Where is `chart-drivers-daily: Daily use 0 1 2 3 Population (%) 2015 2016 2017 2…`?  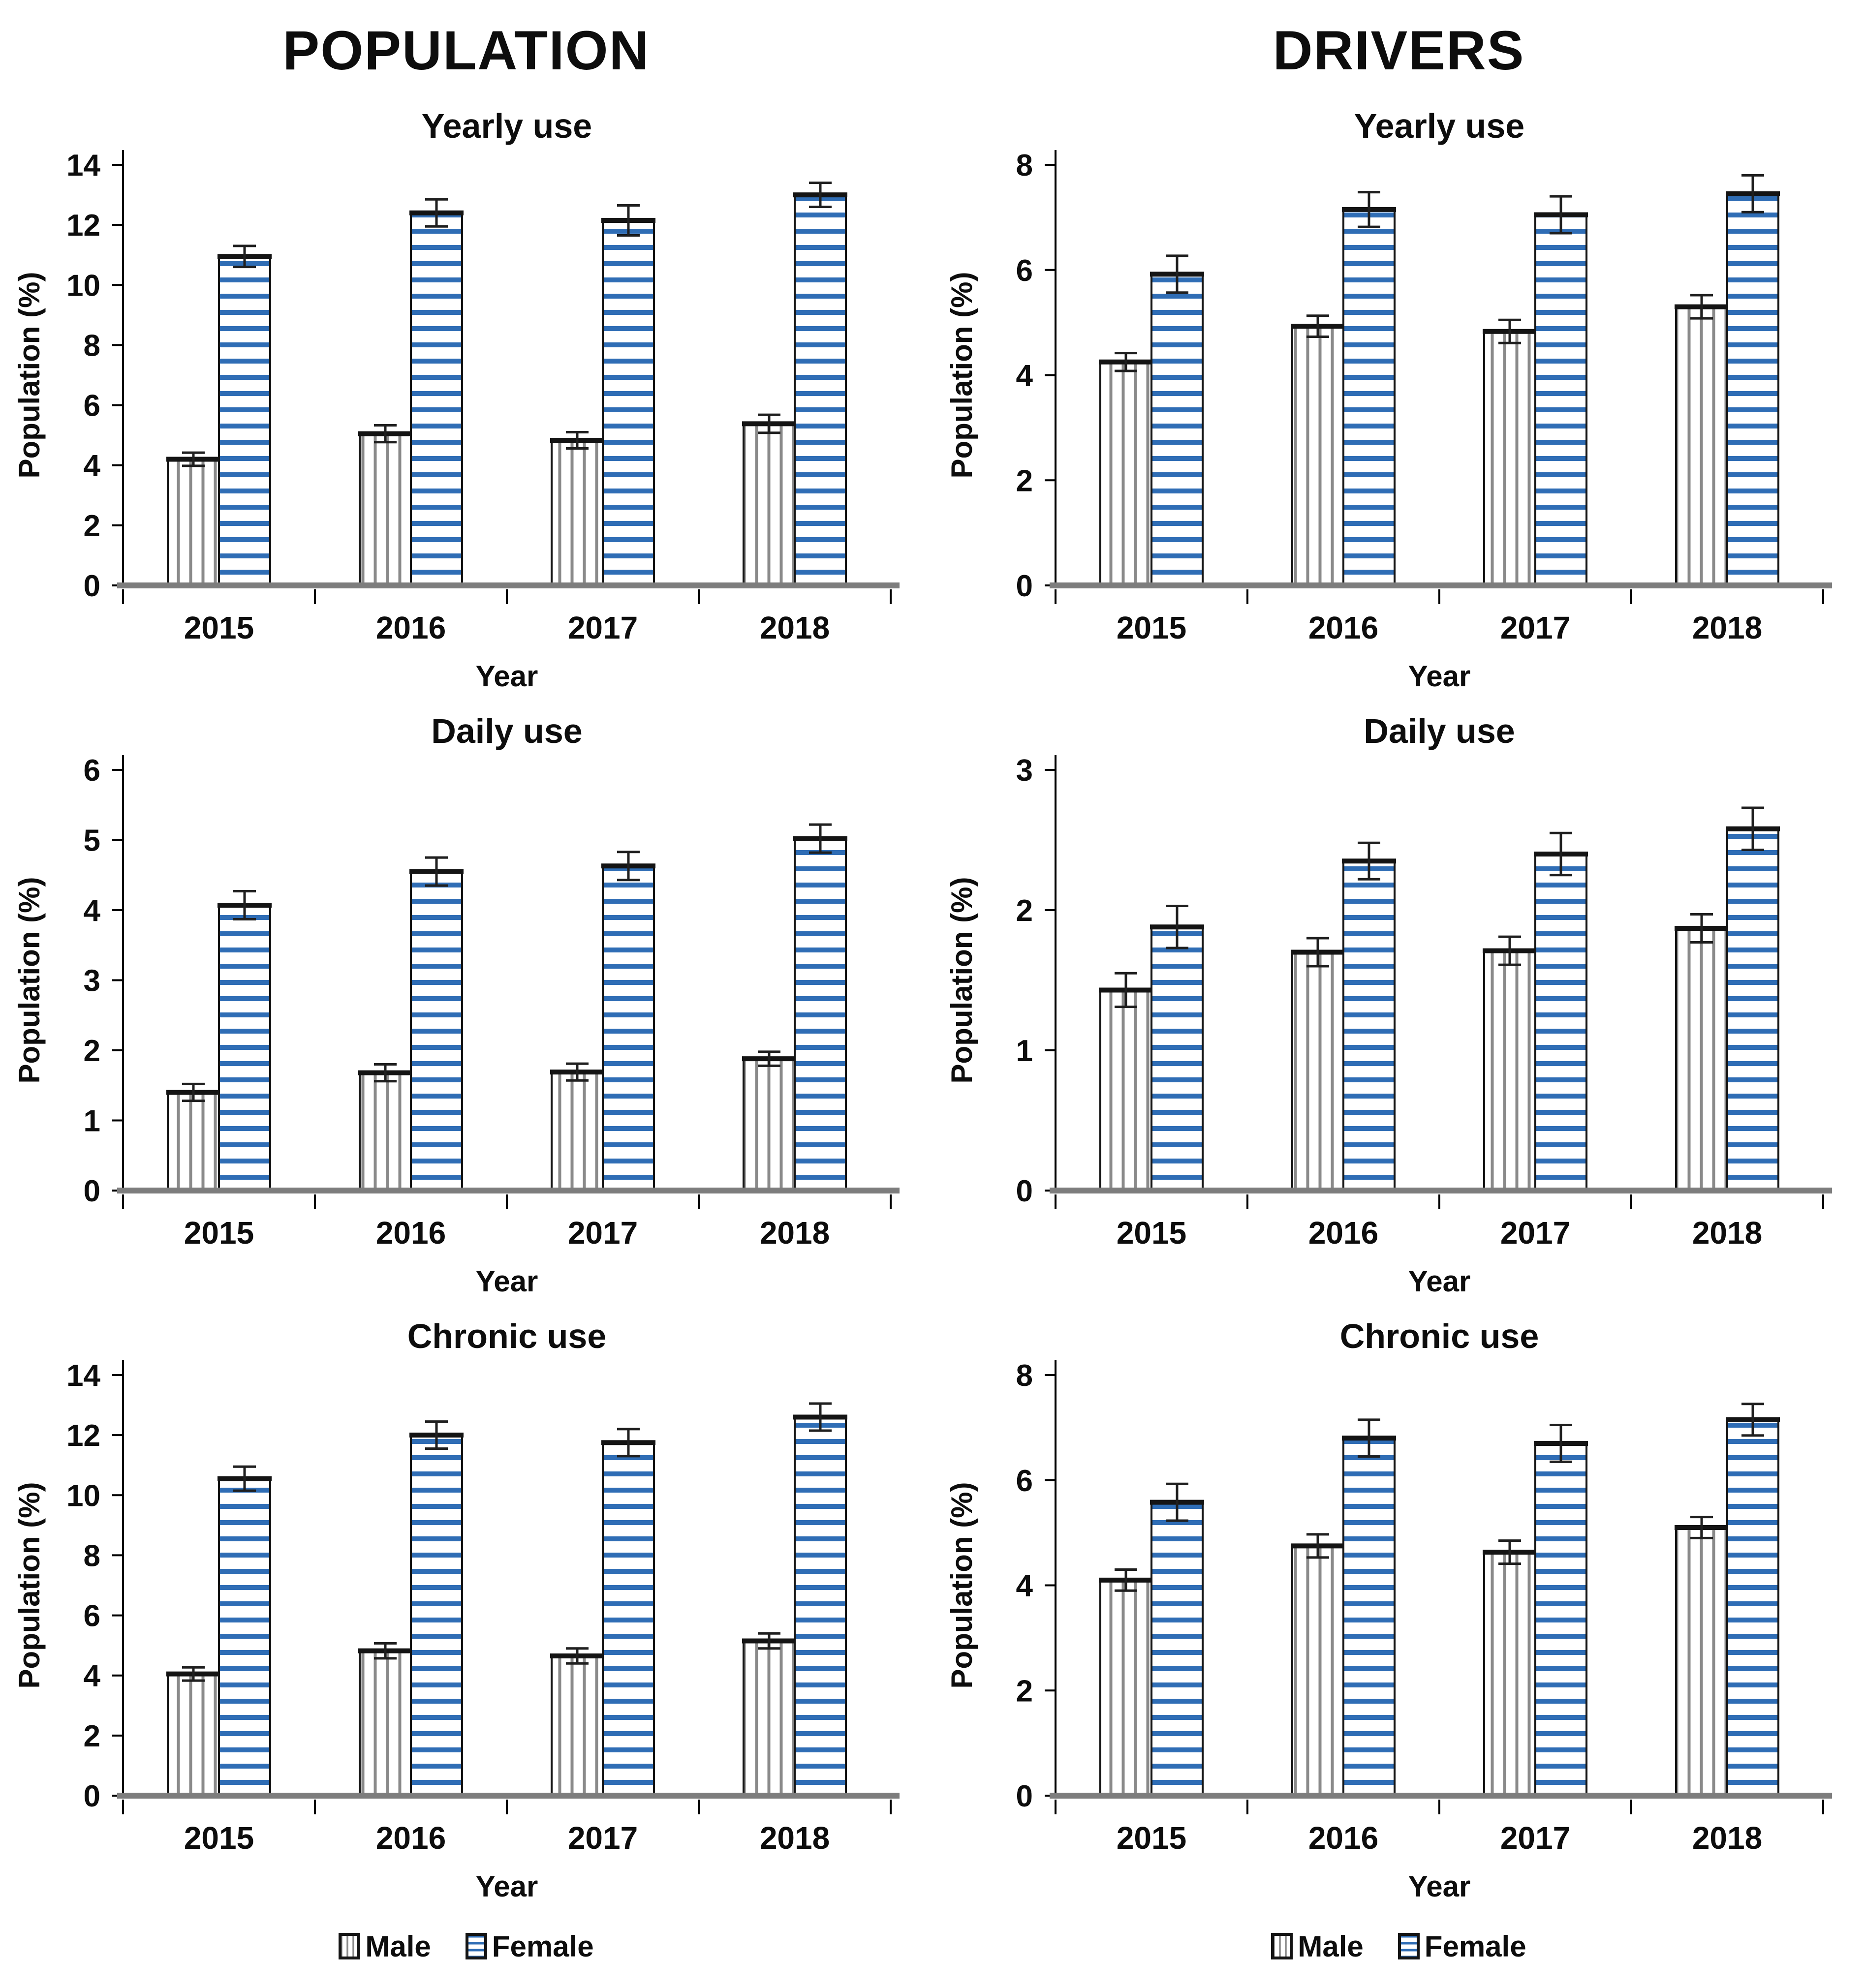
chart-drivers-daily: Daily use 0 1 2 3 Population (%) 2015 2016 2017 2… is located at coordinates (1388, 1005).